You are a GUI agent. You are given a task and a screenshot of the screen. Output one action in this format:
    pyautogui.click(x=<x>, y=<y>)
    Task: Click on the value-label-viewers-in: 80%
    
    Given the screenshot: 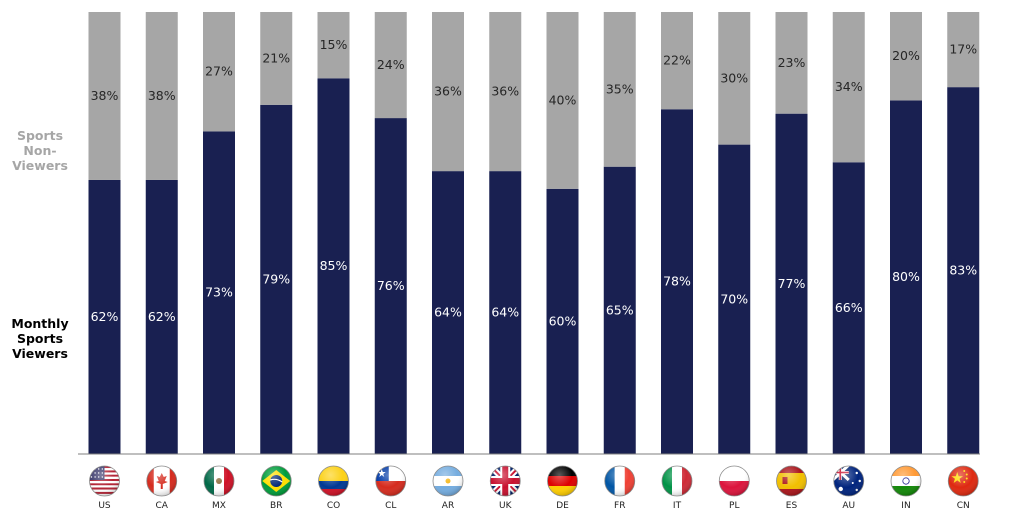 What is the action you would take?
    pyautogui.click(x=906, y=276)
    